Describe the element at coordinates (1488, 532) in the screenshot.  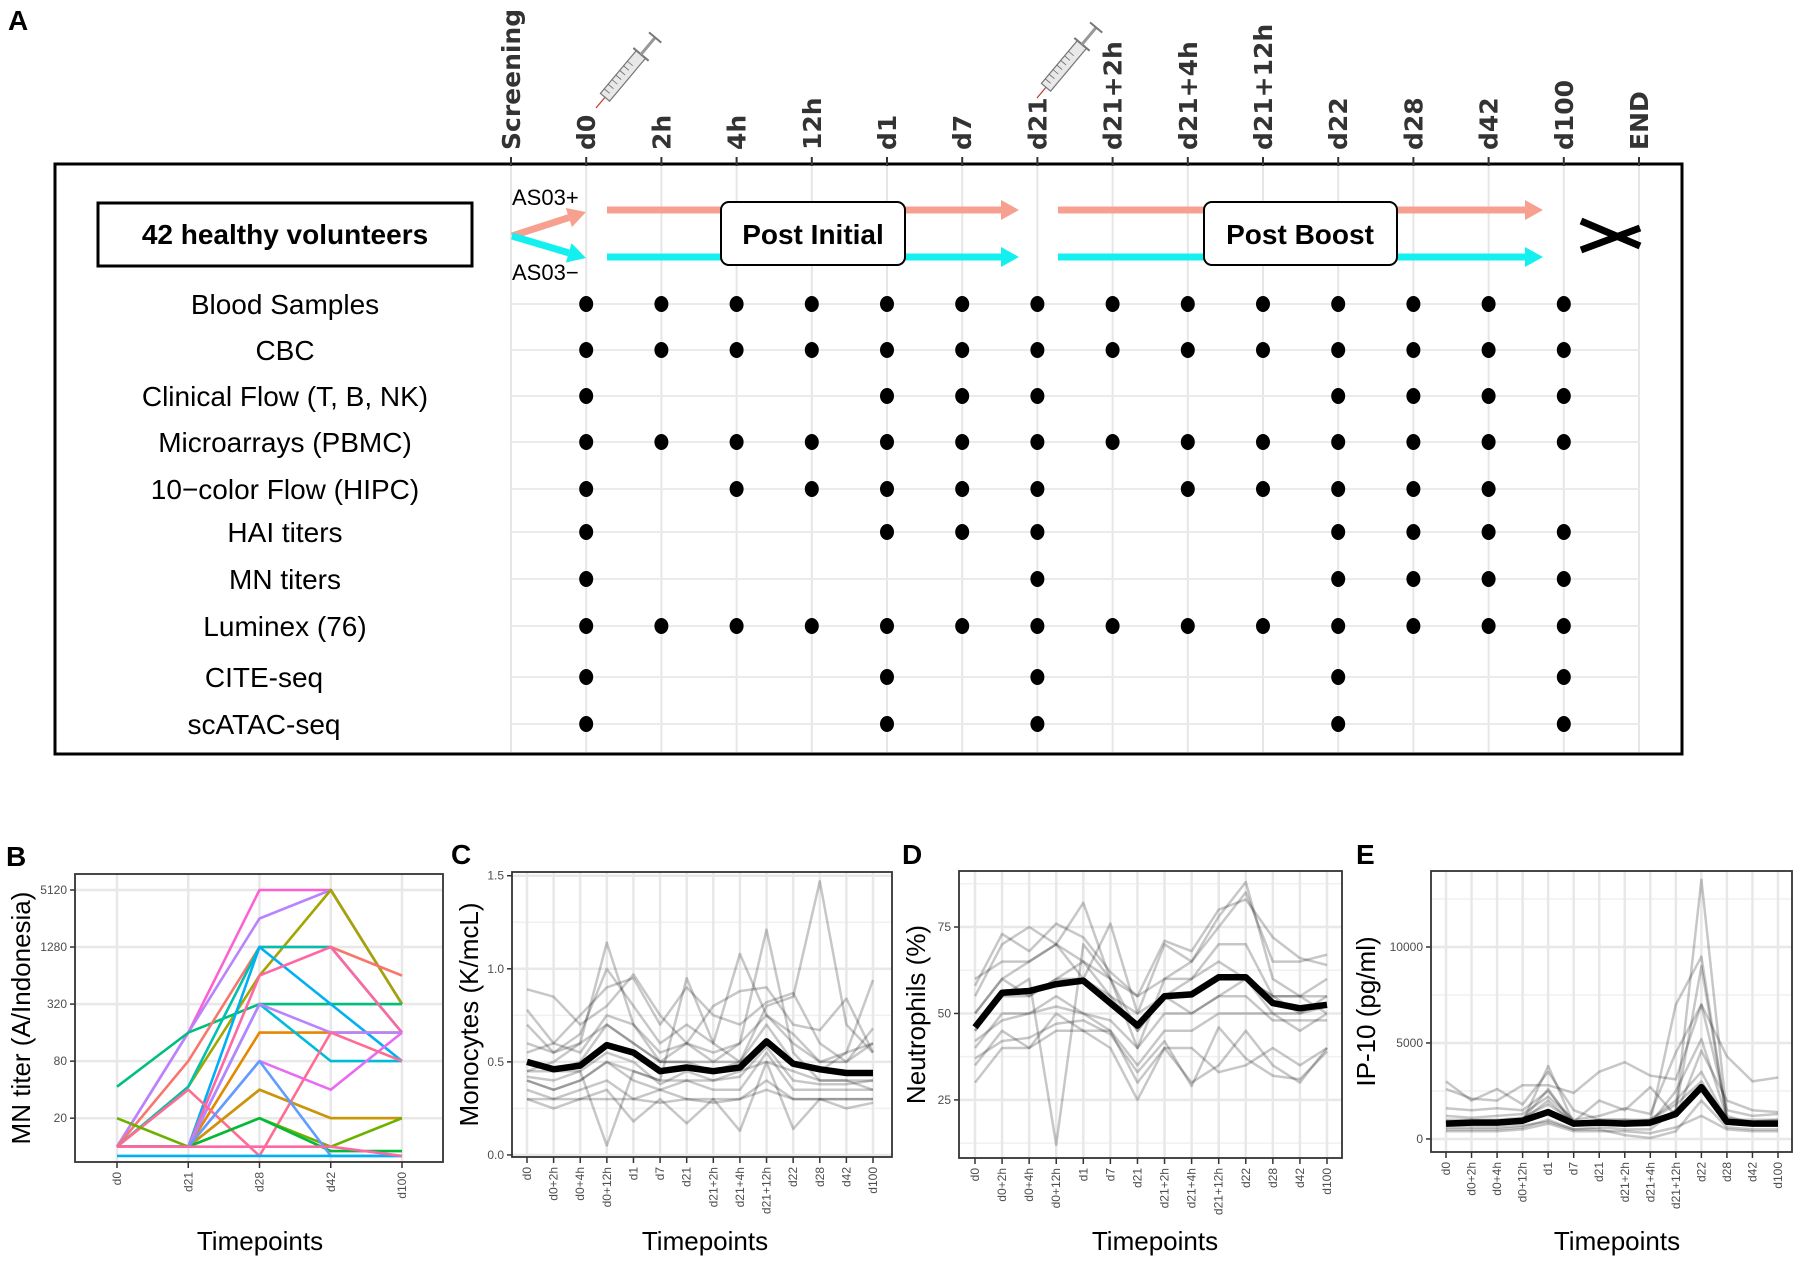
I see `sample-dot-hai-titers-d42` at that location.